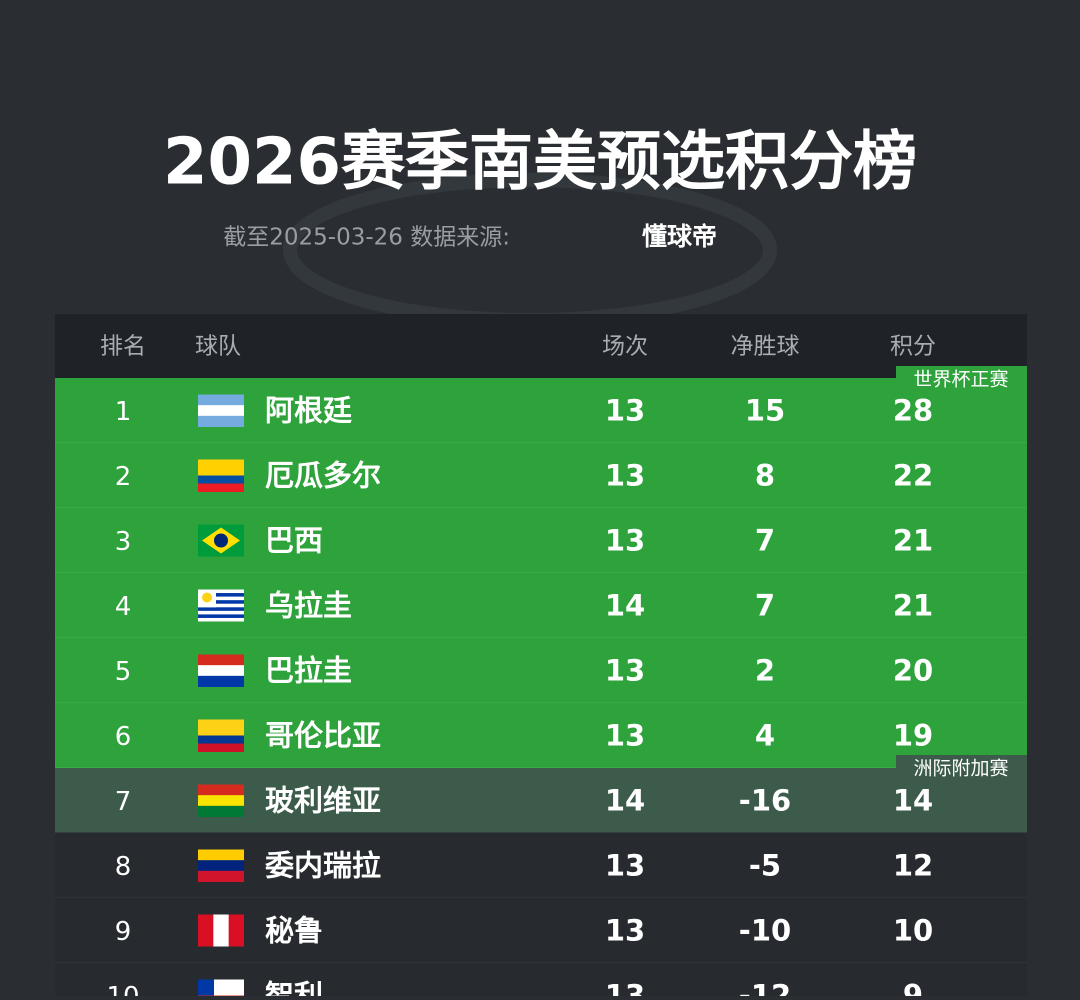  I want to click on team-name: 巴拉圭, so click(308, 671).